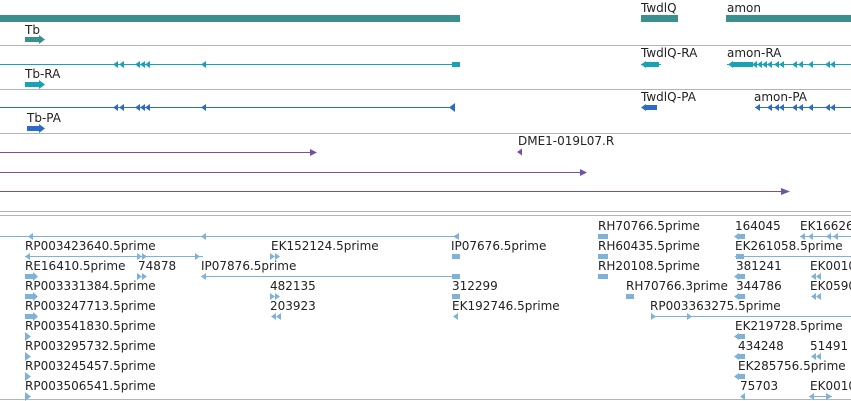  I want to click on cdna-label: RP003245457.5prime, so click(90, 366).